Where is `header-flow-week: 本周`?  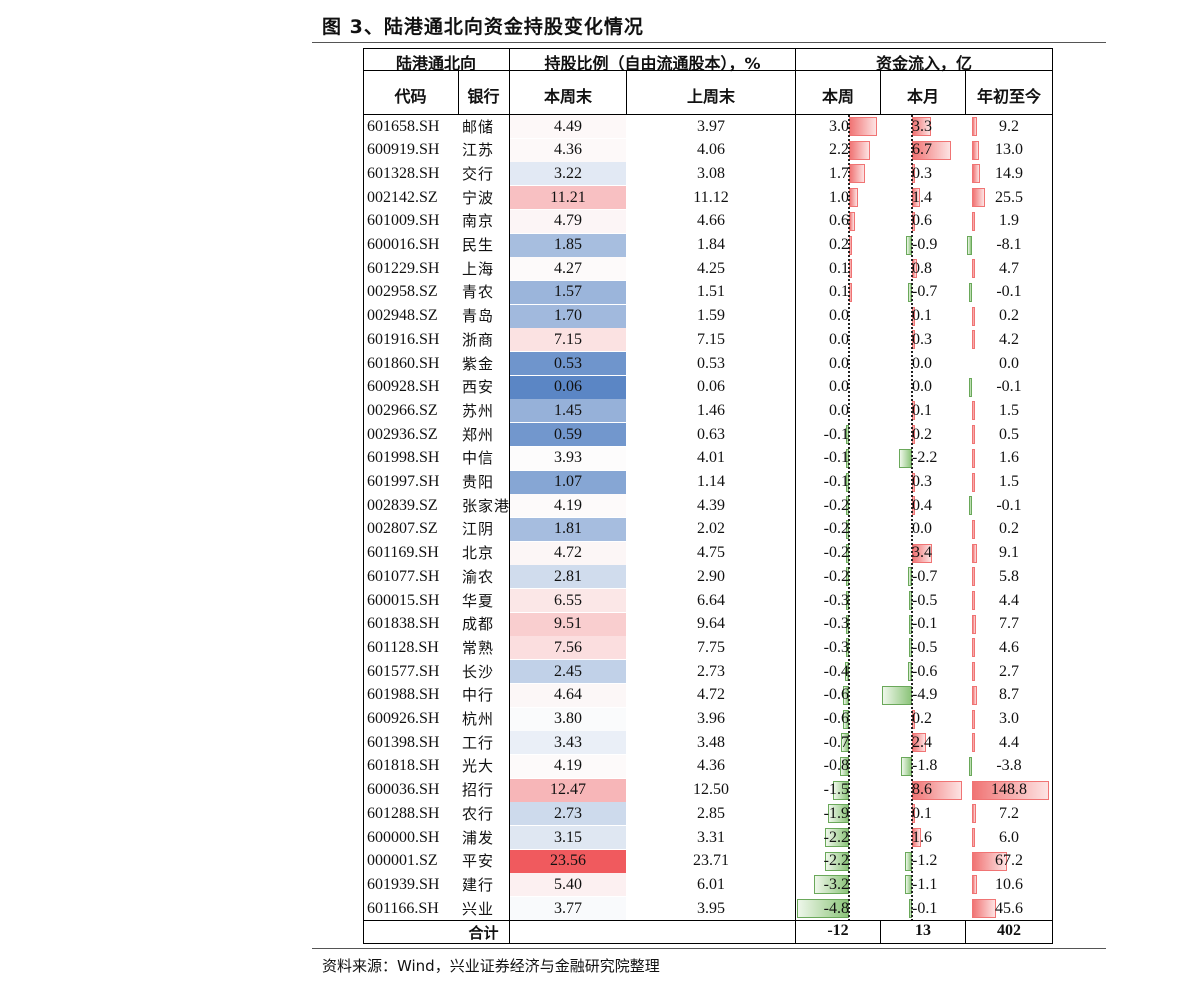 header-flow-week: 本周 is located at coordinates (837, 96).